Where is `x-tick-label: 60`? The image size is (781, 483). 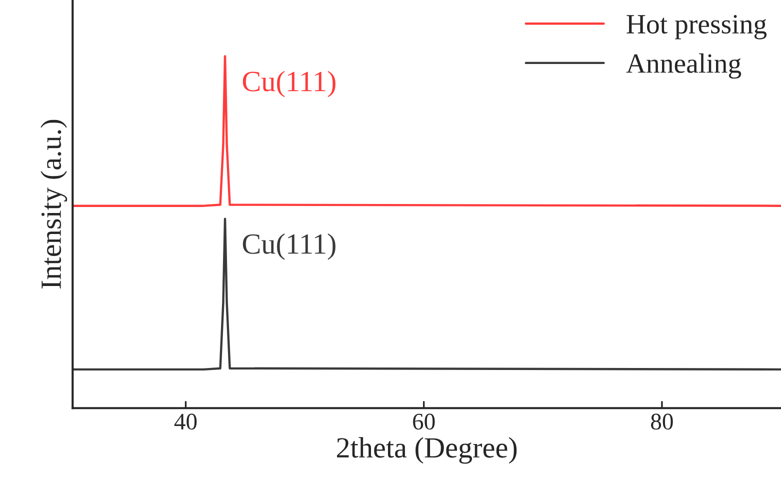
x-tick-label: 60 is located at coordinates (424, 422).